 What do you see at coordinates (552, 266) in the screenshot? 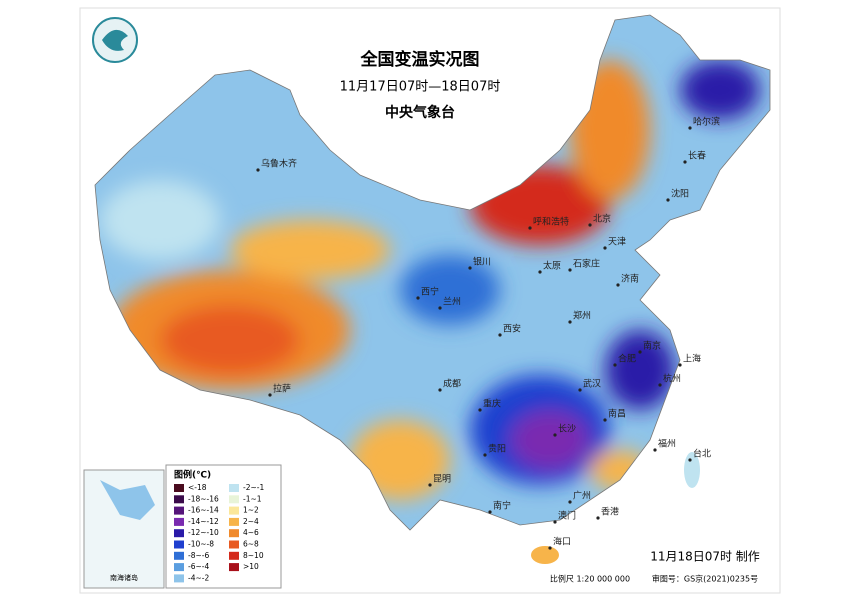
I see `city-label: 太原` at bounding box center [552, 266].